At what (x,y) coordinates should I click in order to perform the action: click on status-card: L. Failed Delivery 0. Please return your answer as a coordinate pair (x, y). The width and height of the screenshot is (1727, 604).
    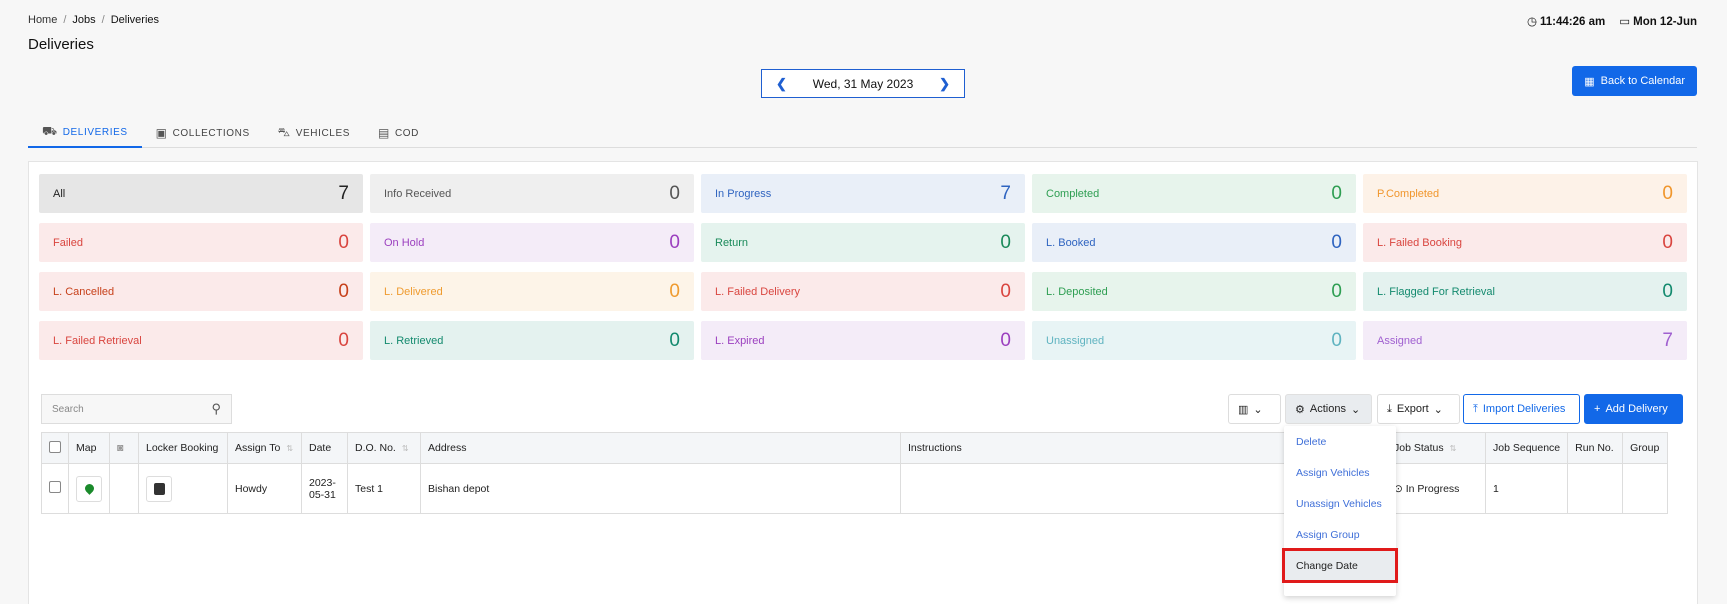
    Looking at the image, I should click on (863, 291).